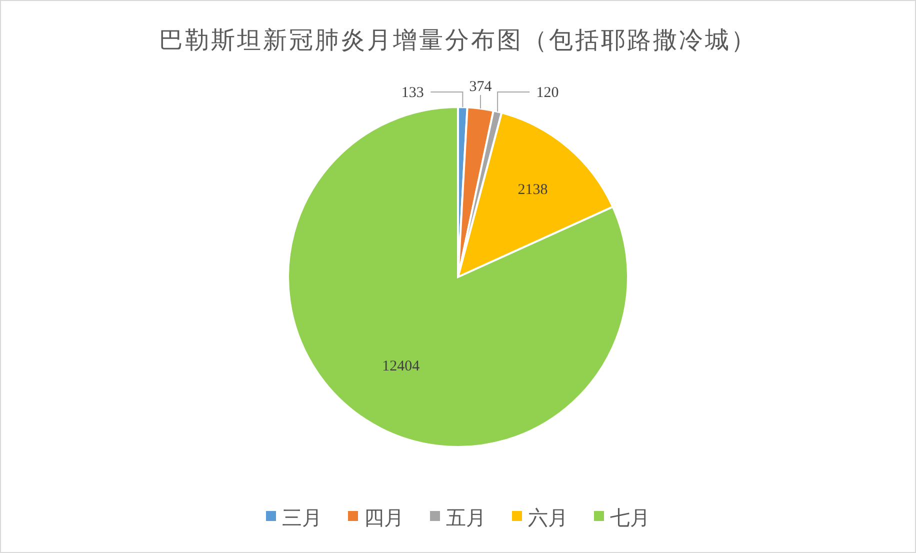 This screenshot has height=553, width=916. What do you see at coordinates (466, 519) in the screenshot?
I see `legend-label: 五月` at bounding box center [466, 519].